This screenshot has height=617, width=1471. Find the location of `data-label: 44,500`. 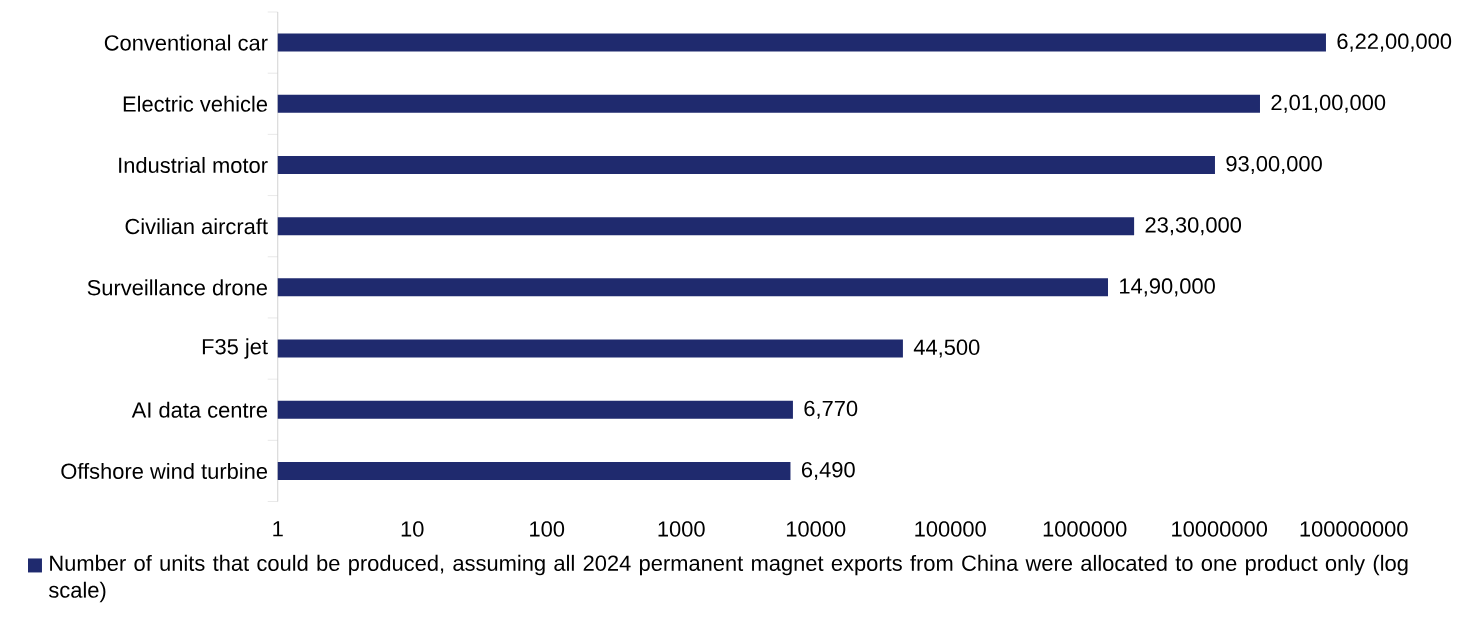

data-label: 44,500 is located at coordinates (946, 348).